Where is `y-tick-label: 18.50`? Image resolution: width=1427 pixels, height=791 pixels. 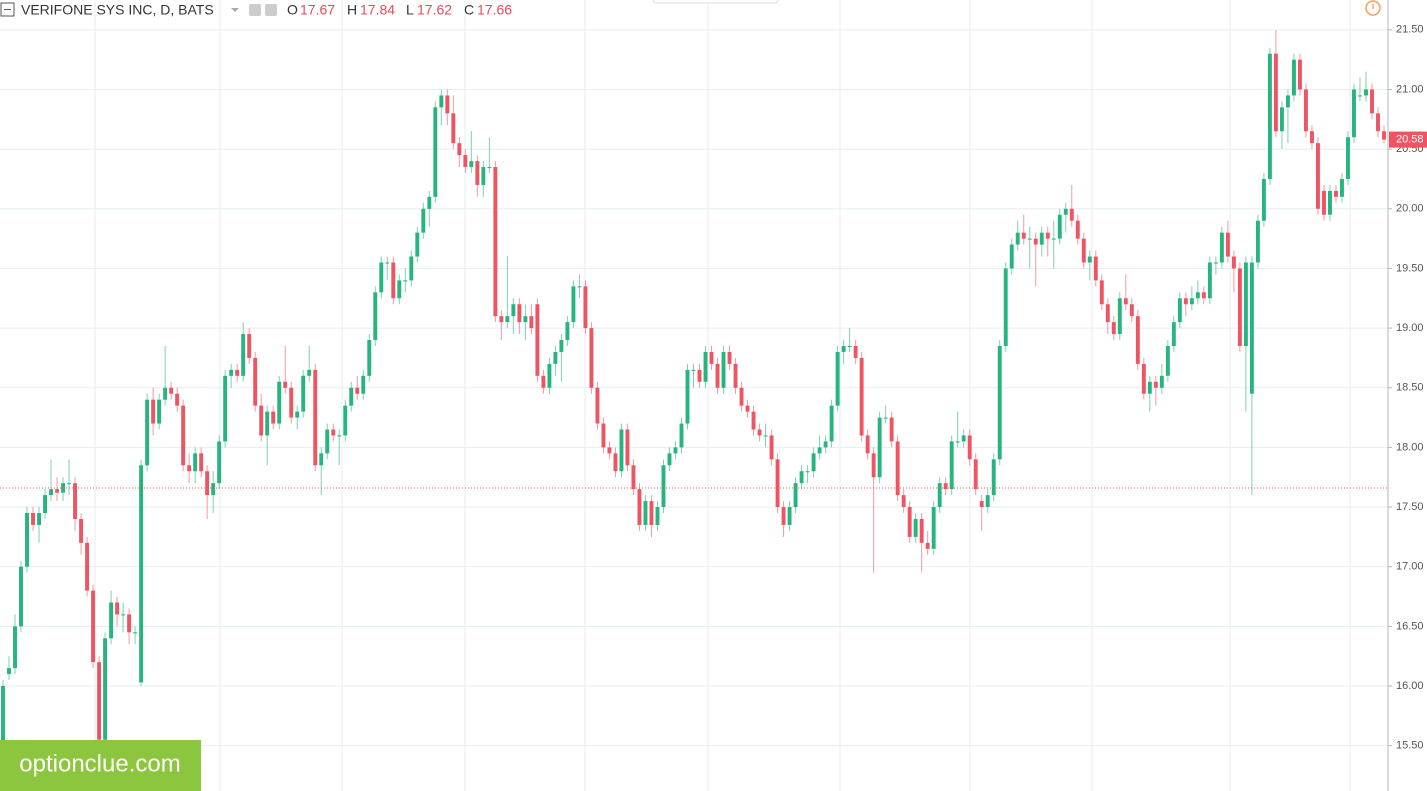
y-tick-label: 18.50 is located at coordinates (1410, 388).